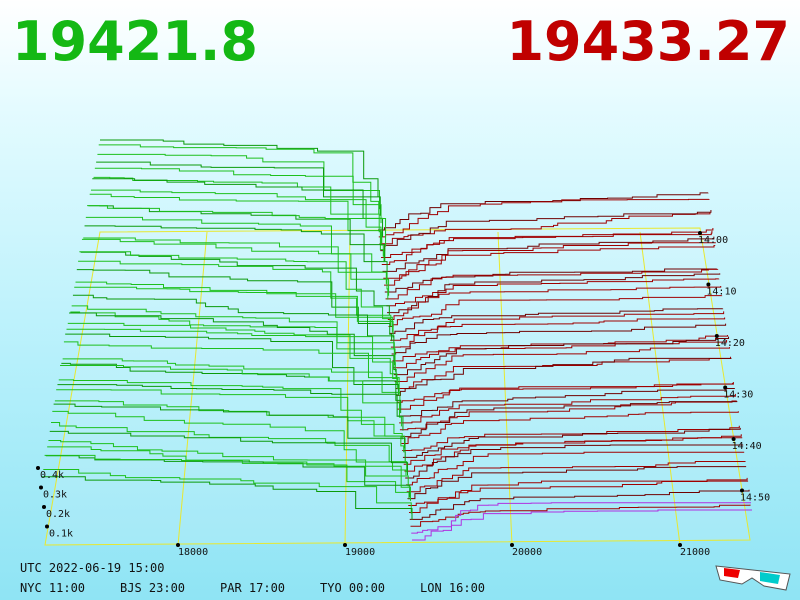 The image size is (800, 600). What do you see at coordinates (152, 588) in the screenshot?
I see `zone-time: BJS 23:00` at bounding box center [152, 588].